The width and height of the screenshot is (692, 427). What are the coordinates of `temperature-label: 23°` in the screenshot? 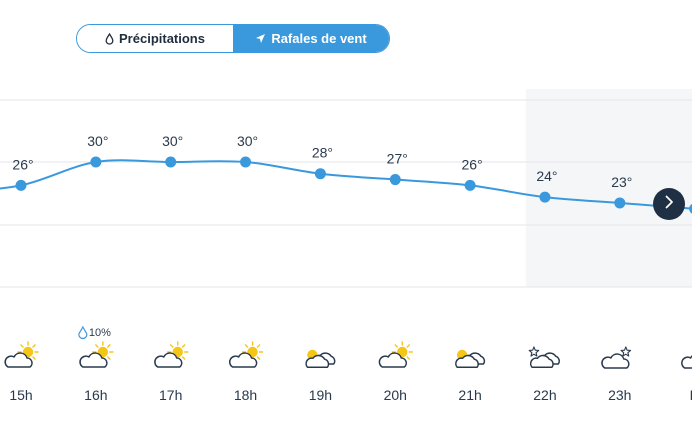 It's located at (621, 182).